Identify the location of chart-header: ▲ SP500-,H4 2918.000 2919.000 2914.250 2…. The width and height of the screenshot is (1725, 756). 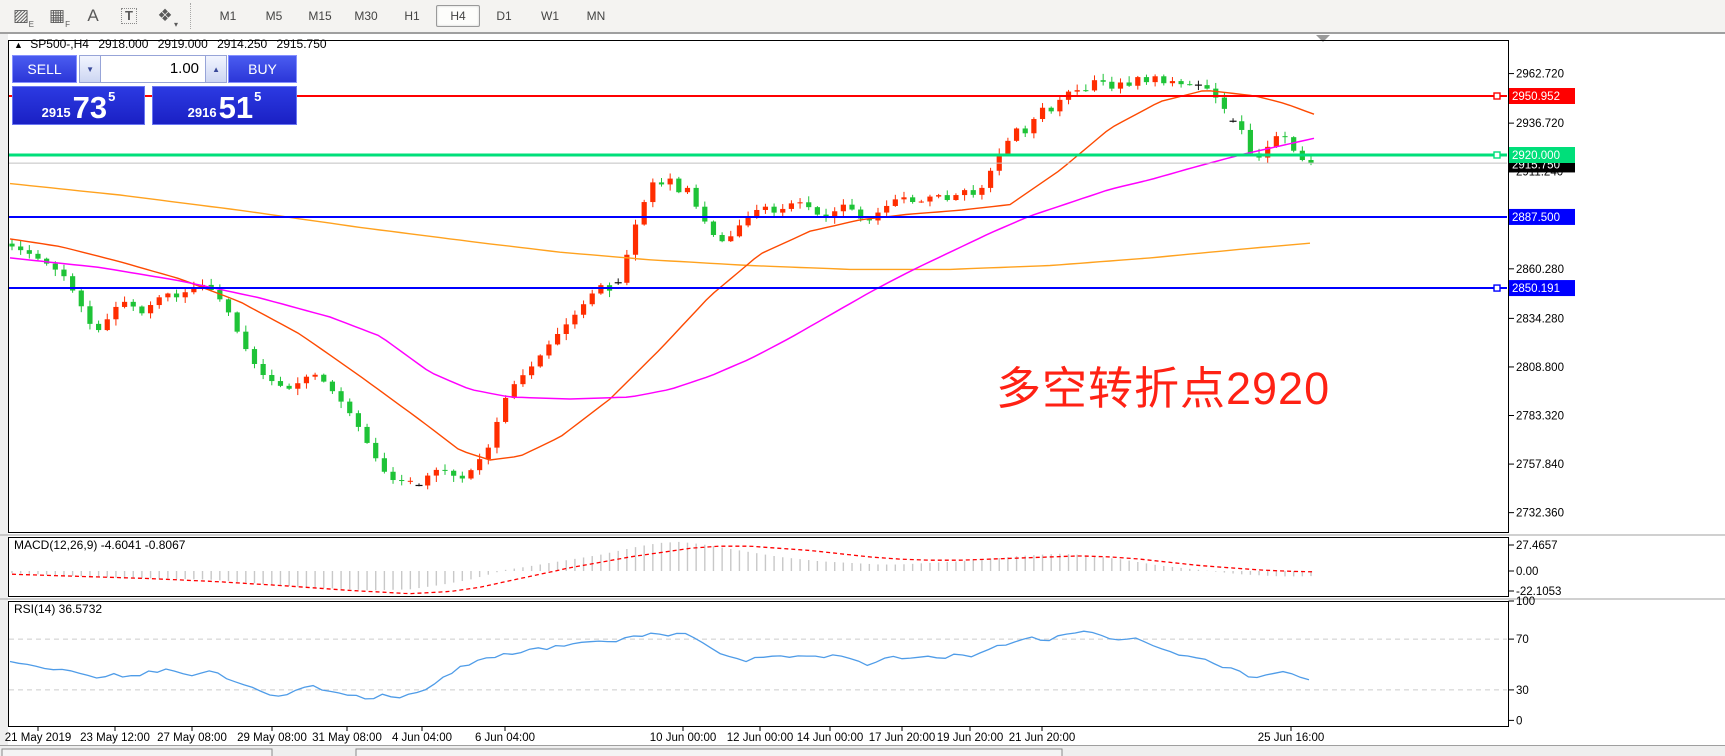
(173, 44).